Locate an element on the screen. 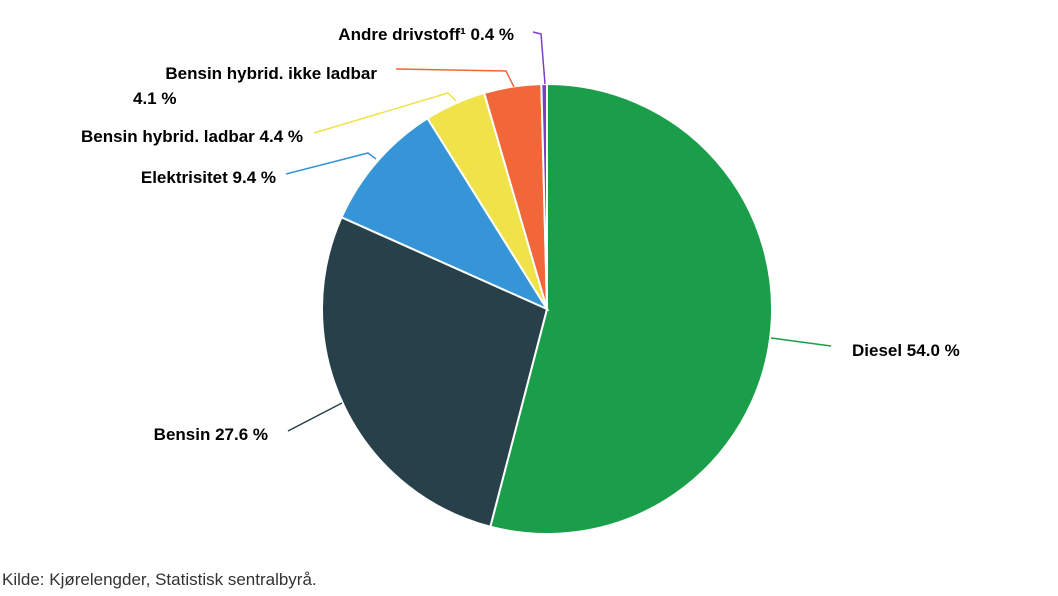 The width and height of the screenshot is (1058, 596). data-label-bensin-hybrid-ikke-ladbar: 4.1 % is located at coordinates (154, 98).